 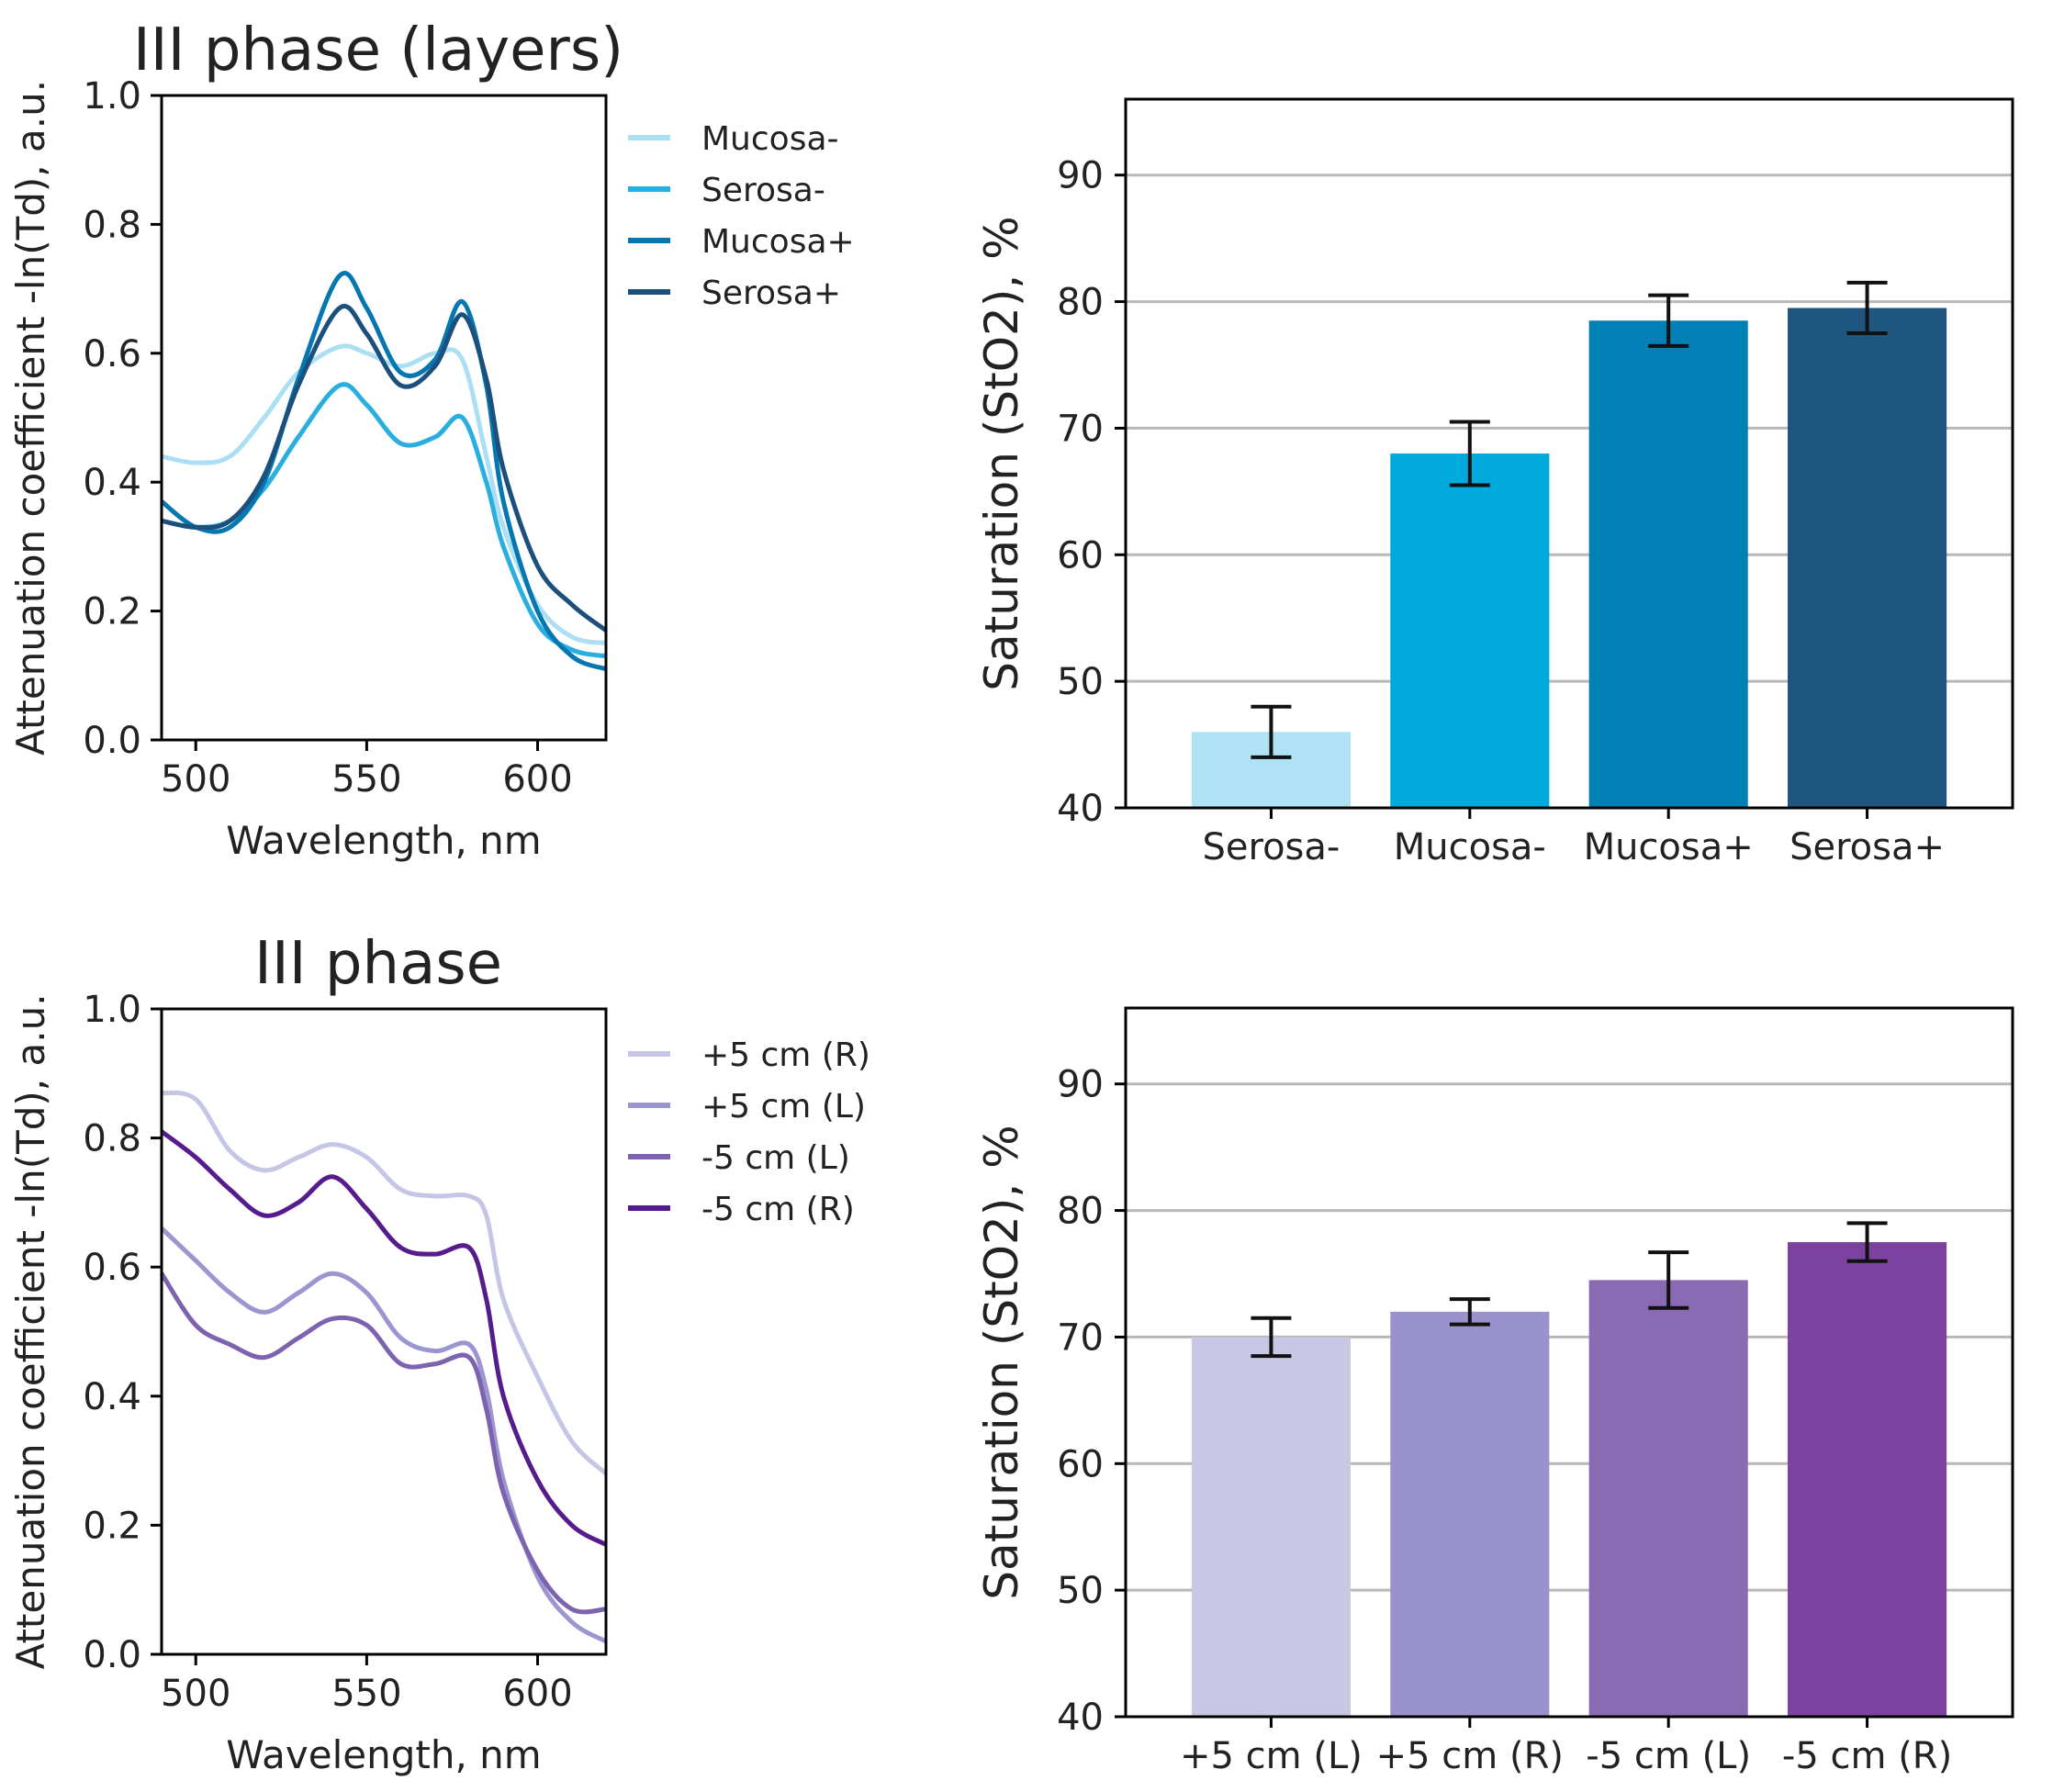 What do you see at coordinates (537, 779) in the screenshot?
I see `spectra-layers-xtick-label-2: 600` at bounding box center [537, 779].